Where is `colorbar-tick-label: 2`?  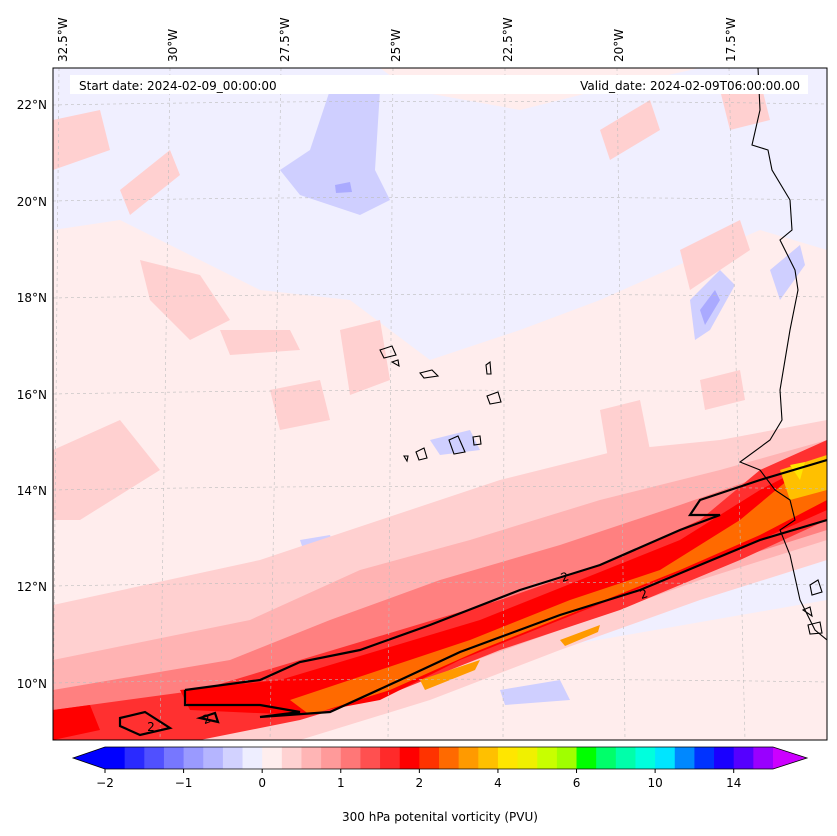
colorbar-tick-label: 2 is located at coordinates (420, 783).